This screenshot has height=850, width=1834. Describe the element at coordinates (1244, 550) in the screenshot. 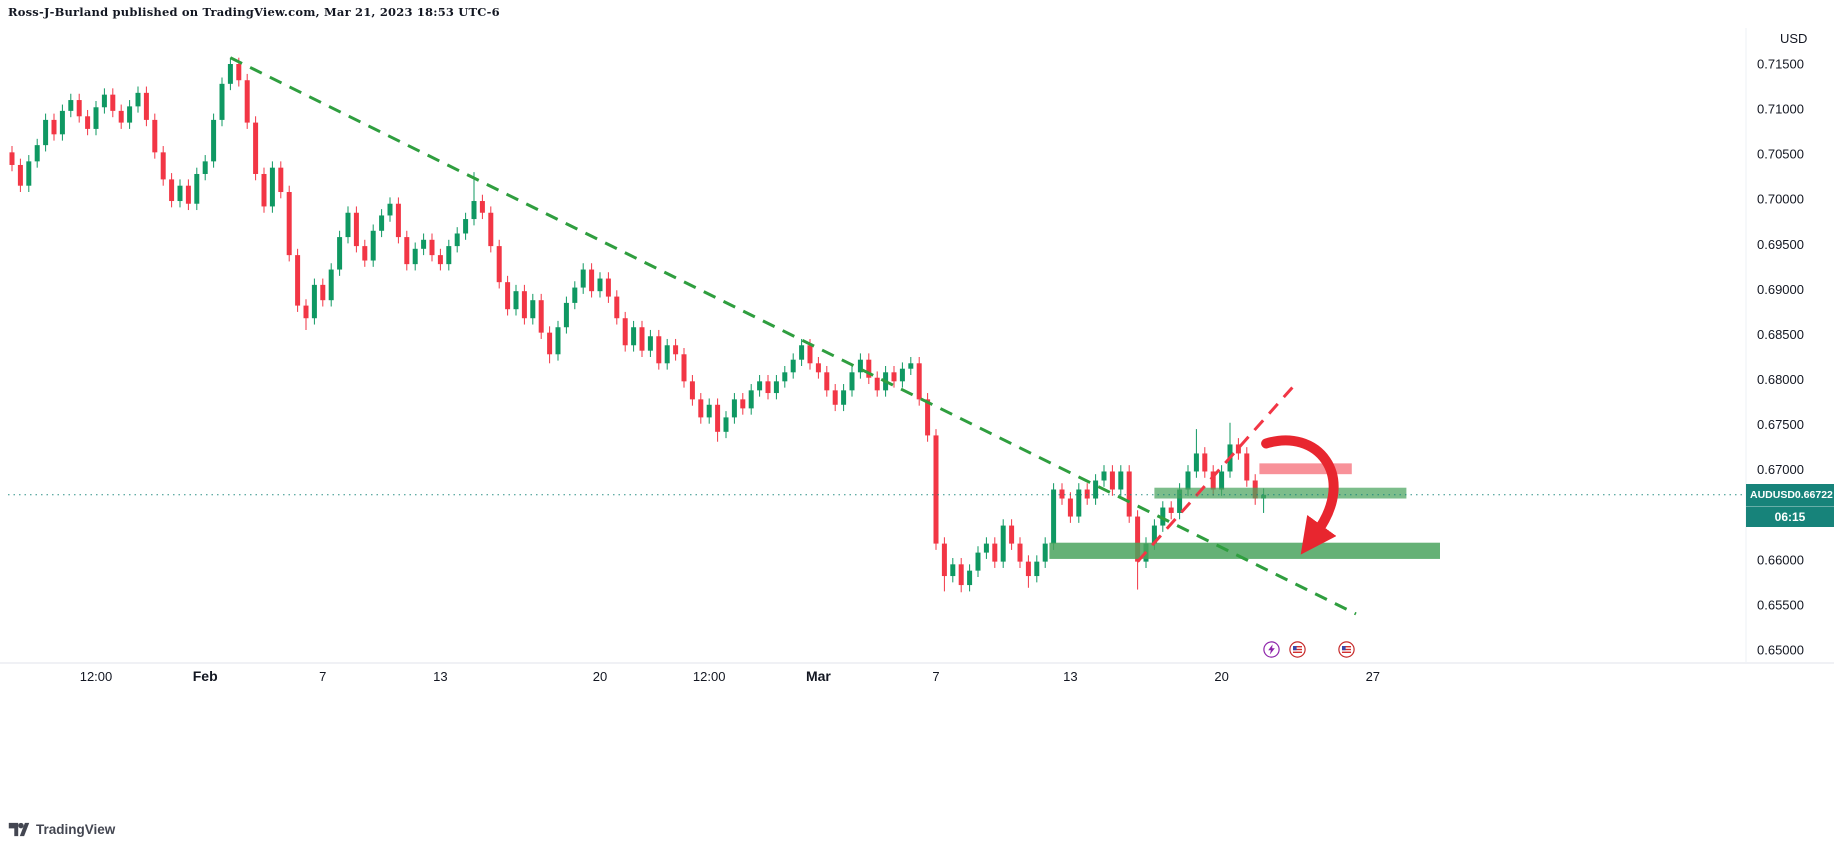

I see `support-zone-lower` at that location.